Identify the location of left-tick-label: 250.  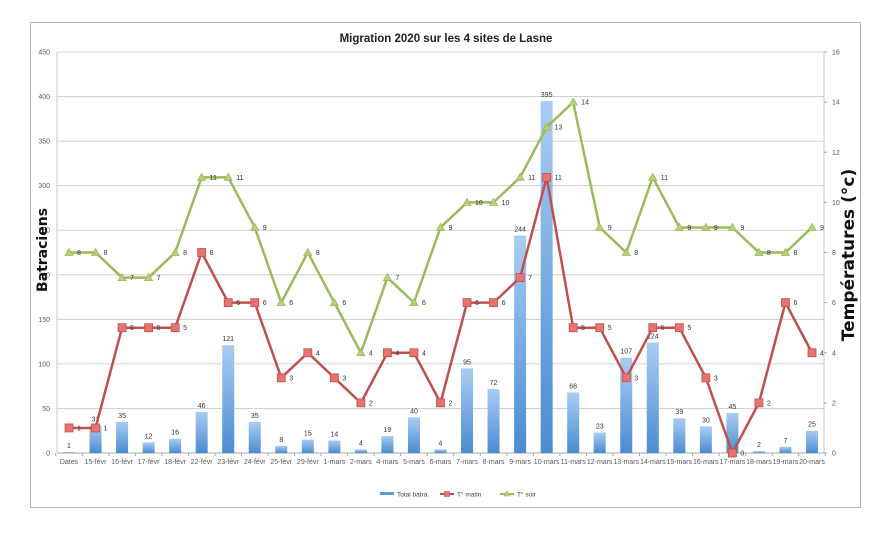
(44, 231).